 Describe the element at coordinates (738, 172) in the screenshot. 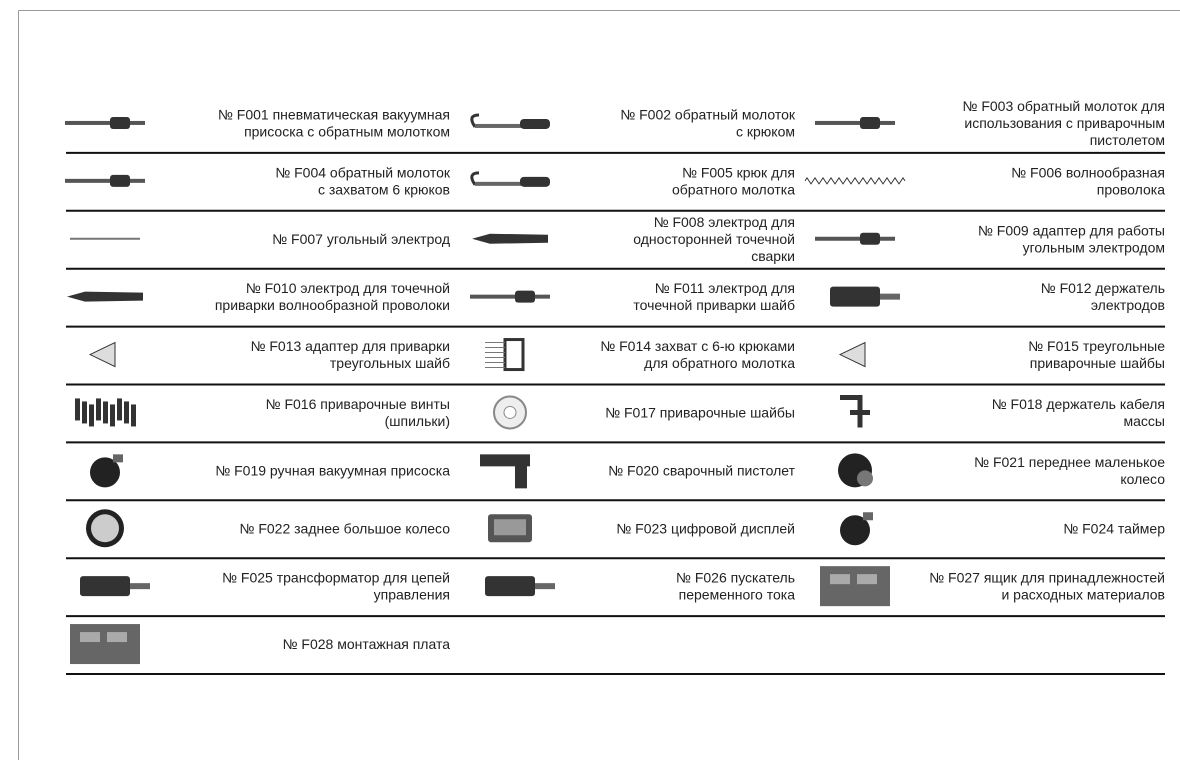

I see `item-label: № F005 крюк для` at that location.